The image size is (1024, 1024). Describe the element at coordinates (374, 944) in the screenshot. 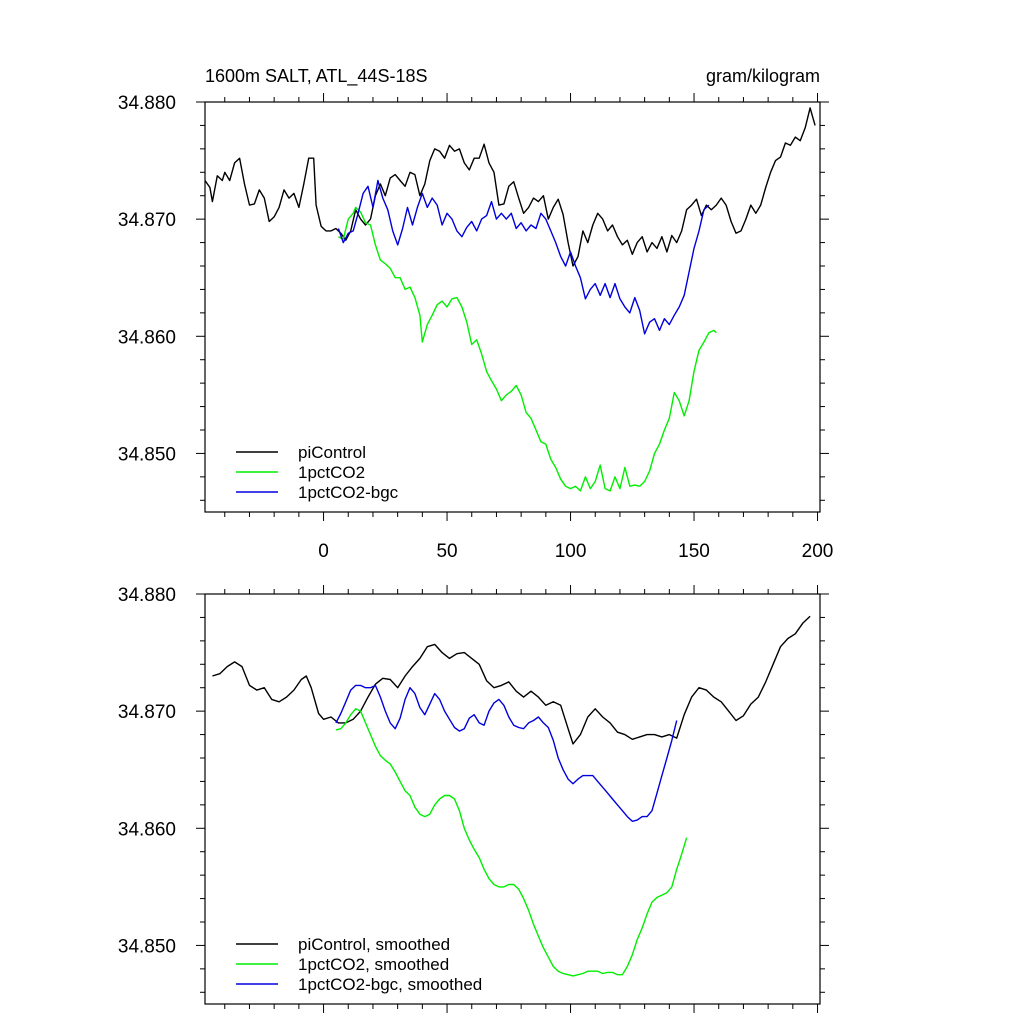

I see `bottom-legend-label-0: piControl, smoothed` at that location.